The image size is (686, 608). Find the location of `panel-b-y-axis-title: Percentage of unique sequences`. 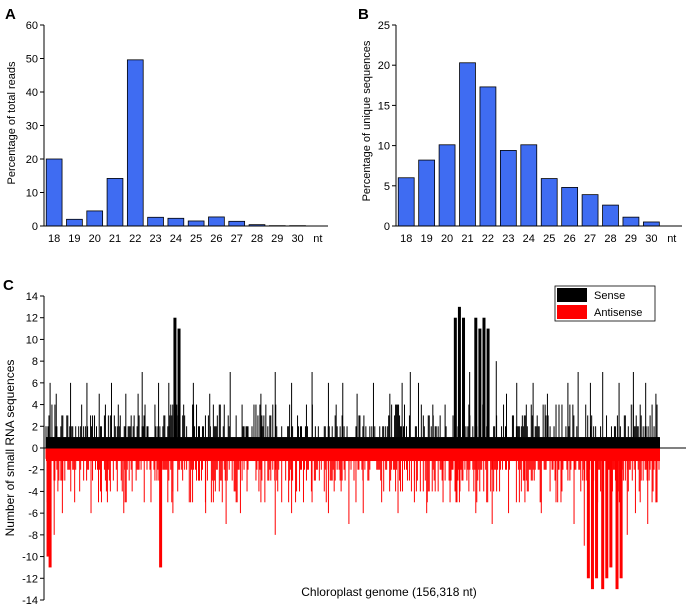

panel-b-y-axis-title: Percentage of unique sequences is located at coordinates (367, 120).